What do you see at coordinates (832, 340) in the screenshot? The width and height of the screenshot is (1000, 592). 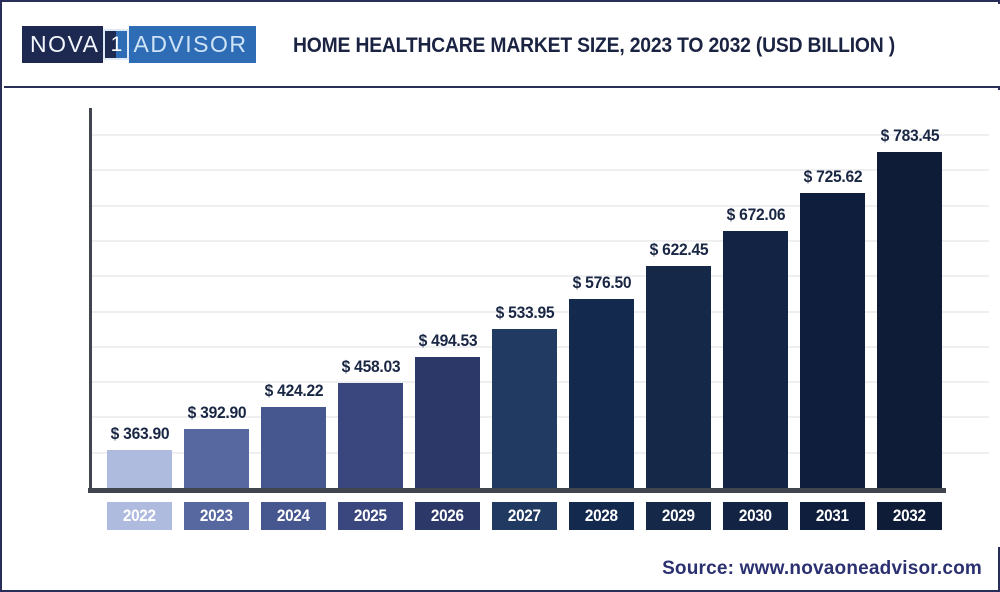 I see `bar-2031` at bounding box center [832, 340].